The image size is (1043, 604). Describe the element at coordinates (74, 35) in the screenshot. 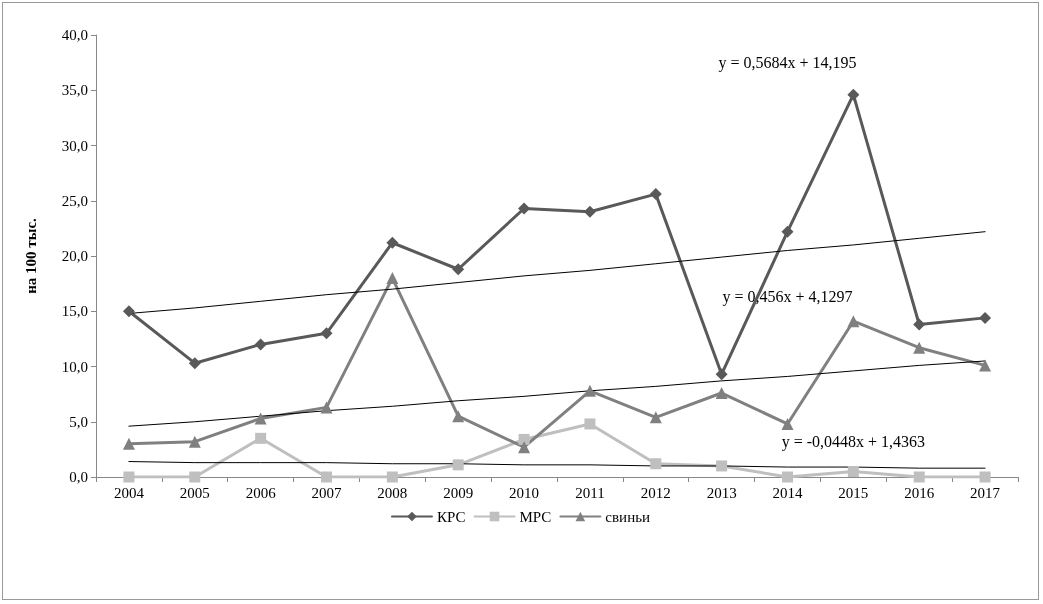

I see `y-tick-label: 40,0` at that location.